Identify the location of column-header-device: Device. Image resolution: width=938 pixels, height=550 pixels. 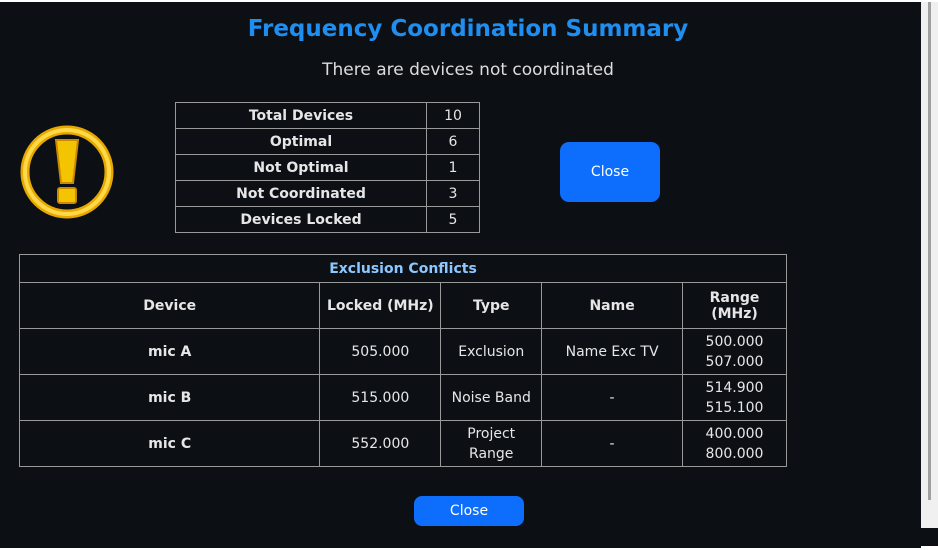
(169, 305).